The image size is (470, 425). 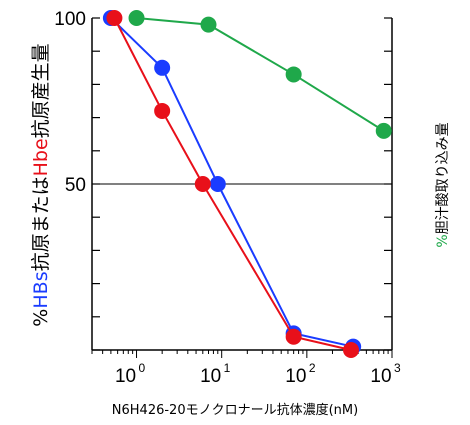 What do you see at coordinates (41, 289) in the screenshot?
I see `y-axis-label-part: HBs` at bounding box center [41, 289].